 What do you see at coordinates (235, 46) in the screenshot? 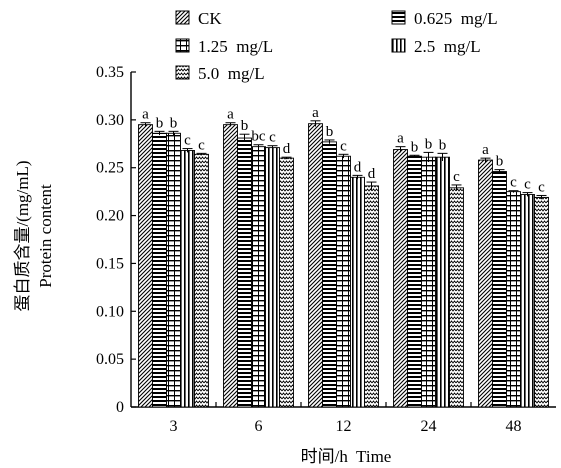
I see `legend-label: 1.25 mg/L` at bounding box center [235, 46].